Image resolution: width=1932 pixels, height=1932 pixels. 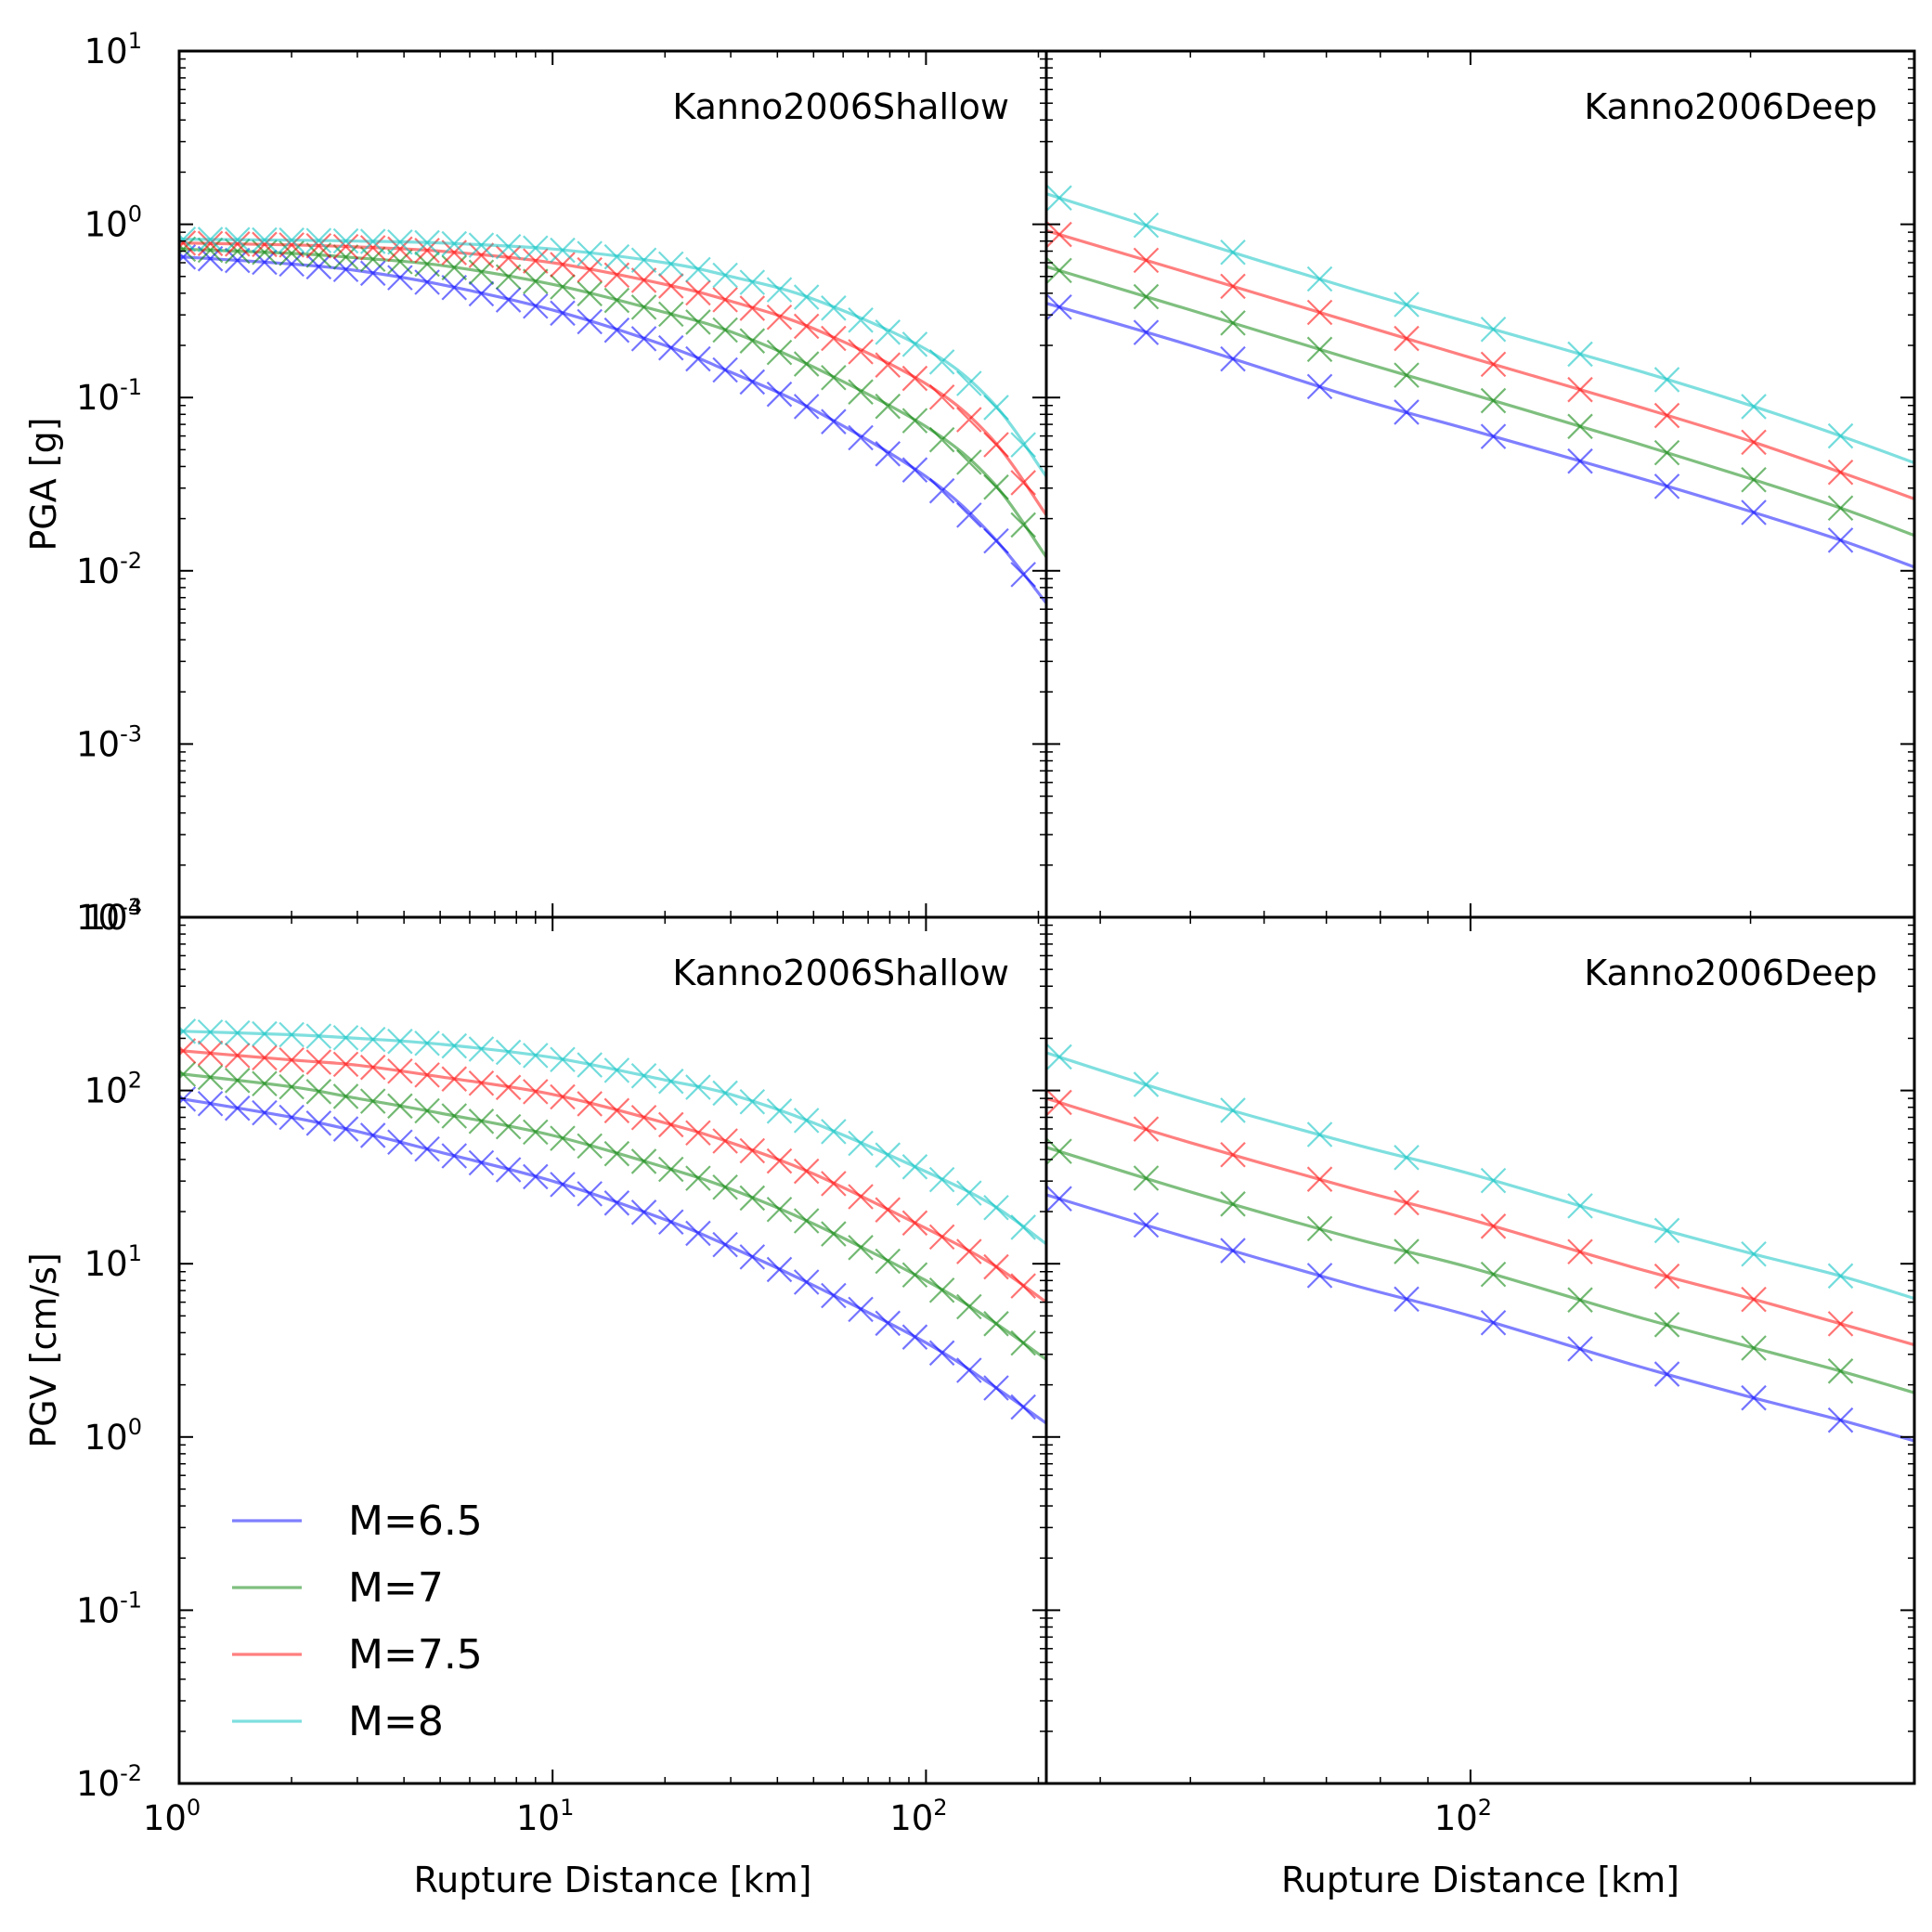 I want to click on y-tick-label: 10⁰, so click(x=113, y=223).